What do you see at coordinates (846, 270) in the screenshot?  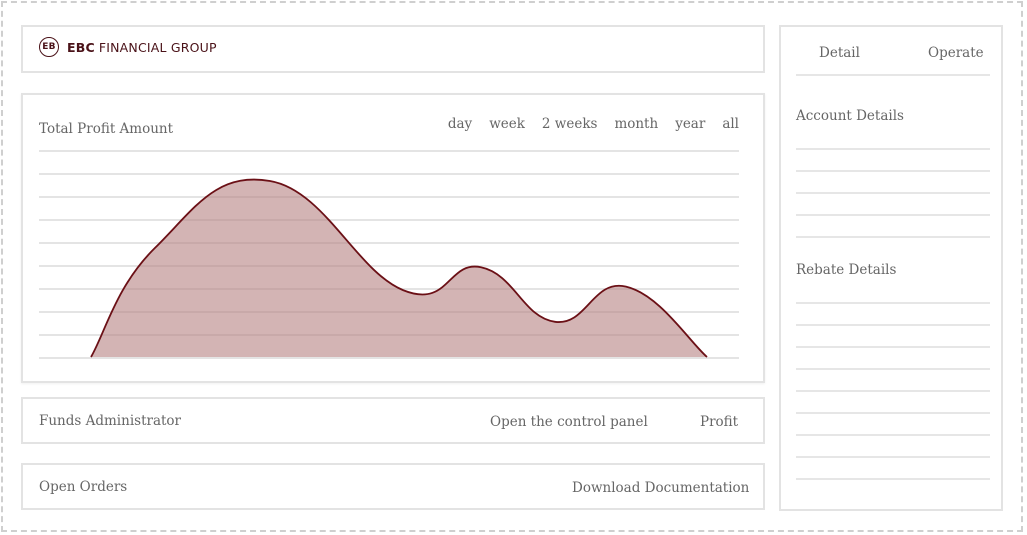 I see `rebate-details-heading: Rebate Details` at bounding box center [846, 270].